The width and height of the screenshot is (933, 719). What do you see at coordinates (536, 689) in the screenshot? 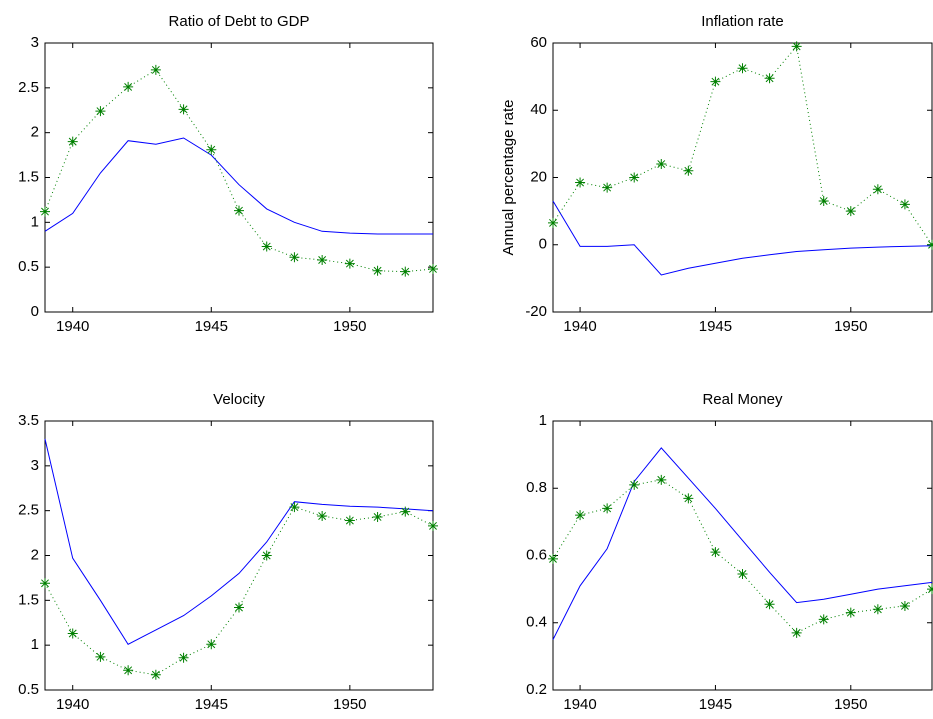
I see `y-tick-label: 0.2` at bounding box center [536, 689].